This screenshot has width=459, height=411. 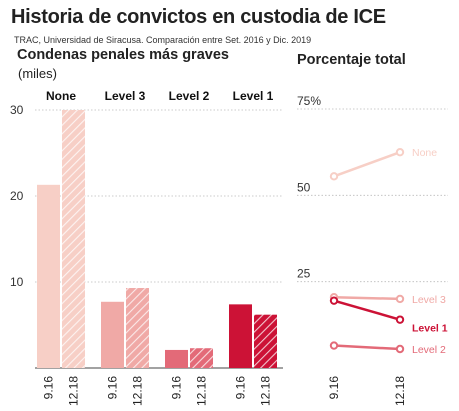 What do you see at coordinates (334, 388) in the screenshot?
I see `line-x-tick-label: 9.16` at bounding box center [334, 388].